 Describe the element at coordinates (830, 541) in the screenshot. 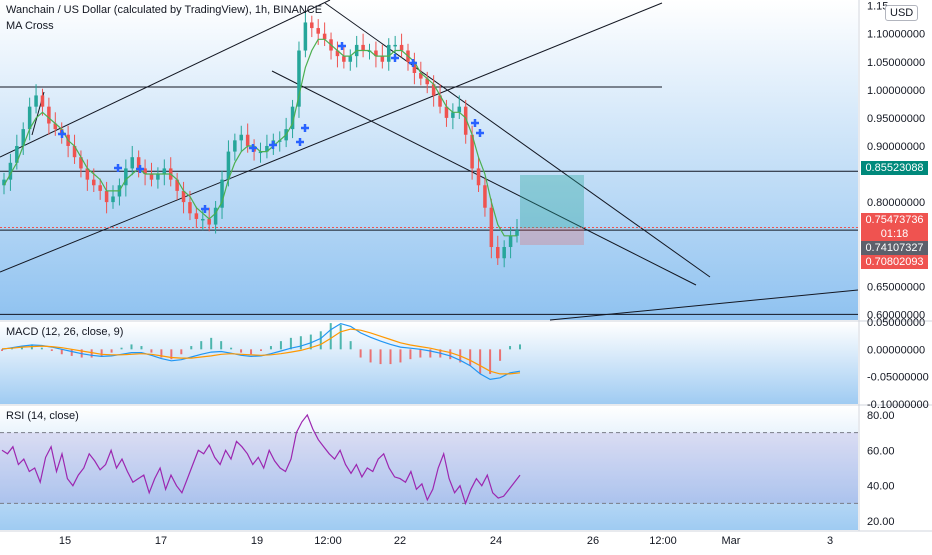

I see `time-tick-label: 3` at that location.